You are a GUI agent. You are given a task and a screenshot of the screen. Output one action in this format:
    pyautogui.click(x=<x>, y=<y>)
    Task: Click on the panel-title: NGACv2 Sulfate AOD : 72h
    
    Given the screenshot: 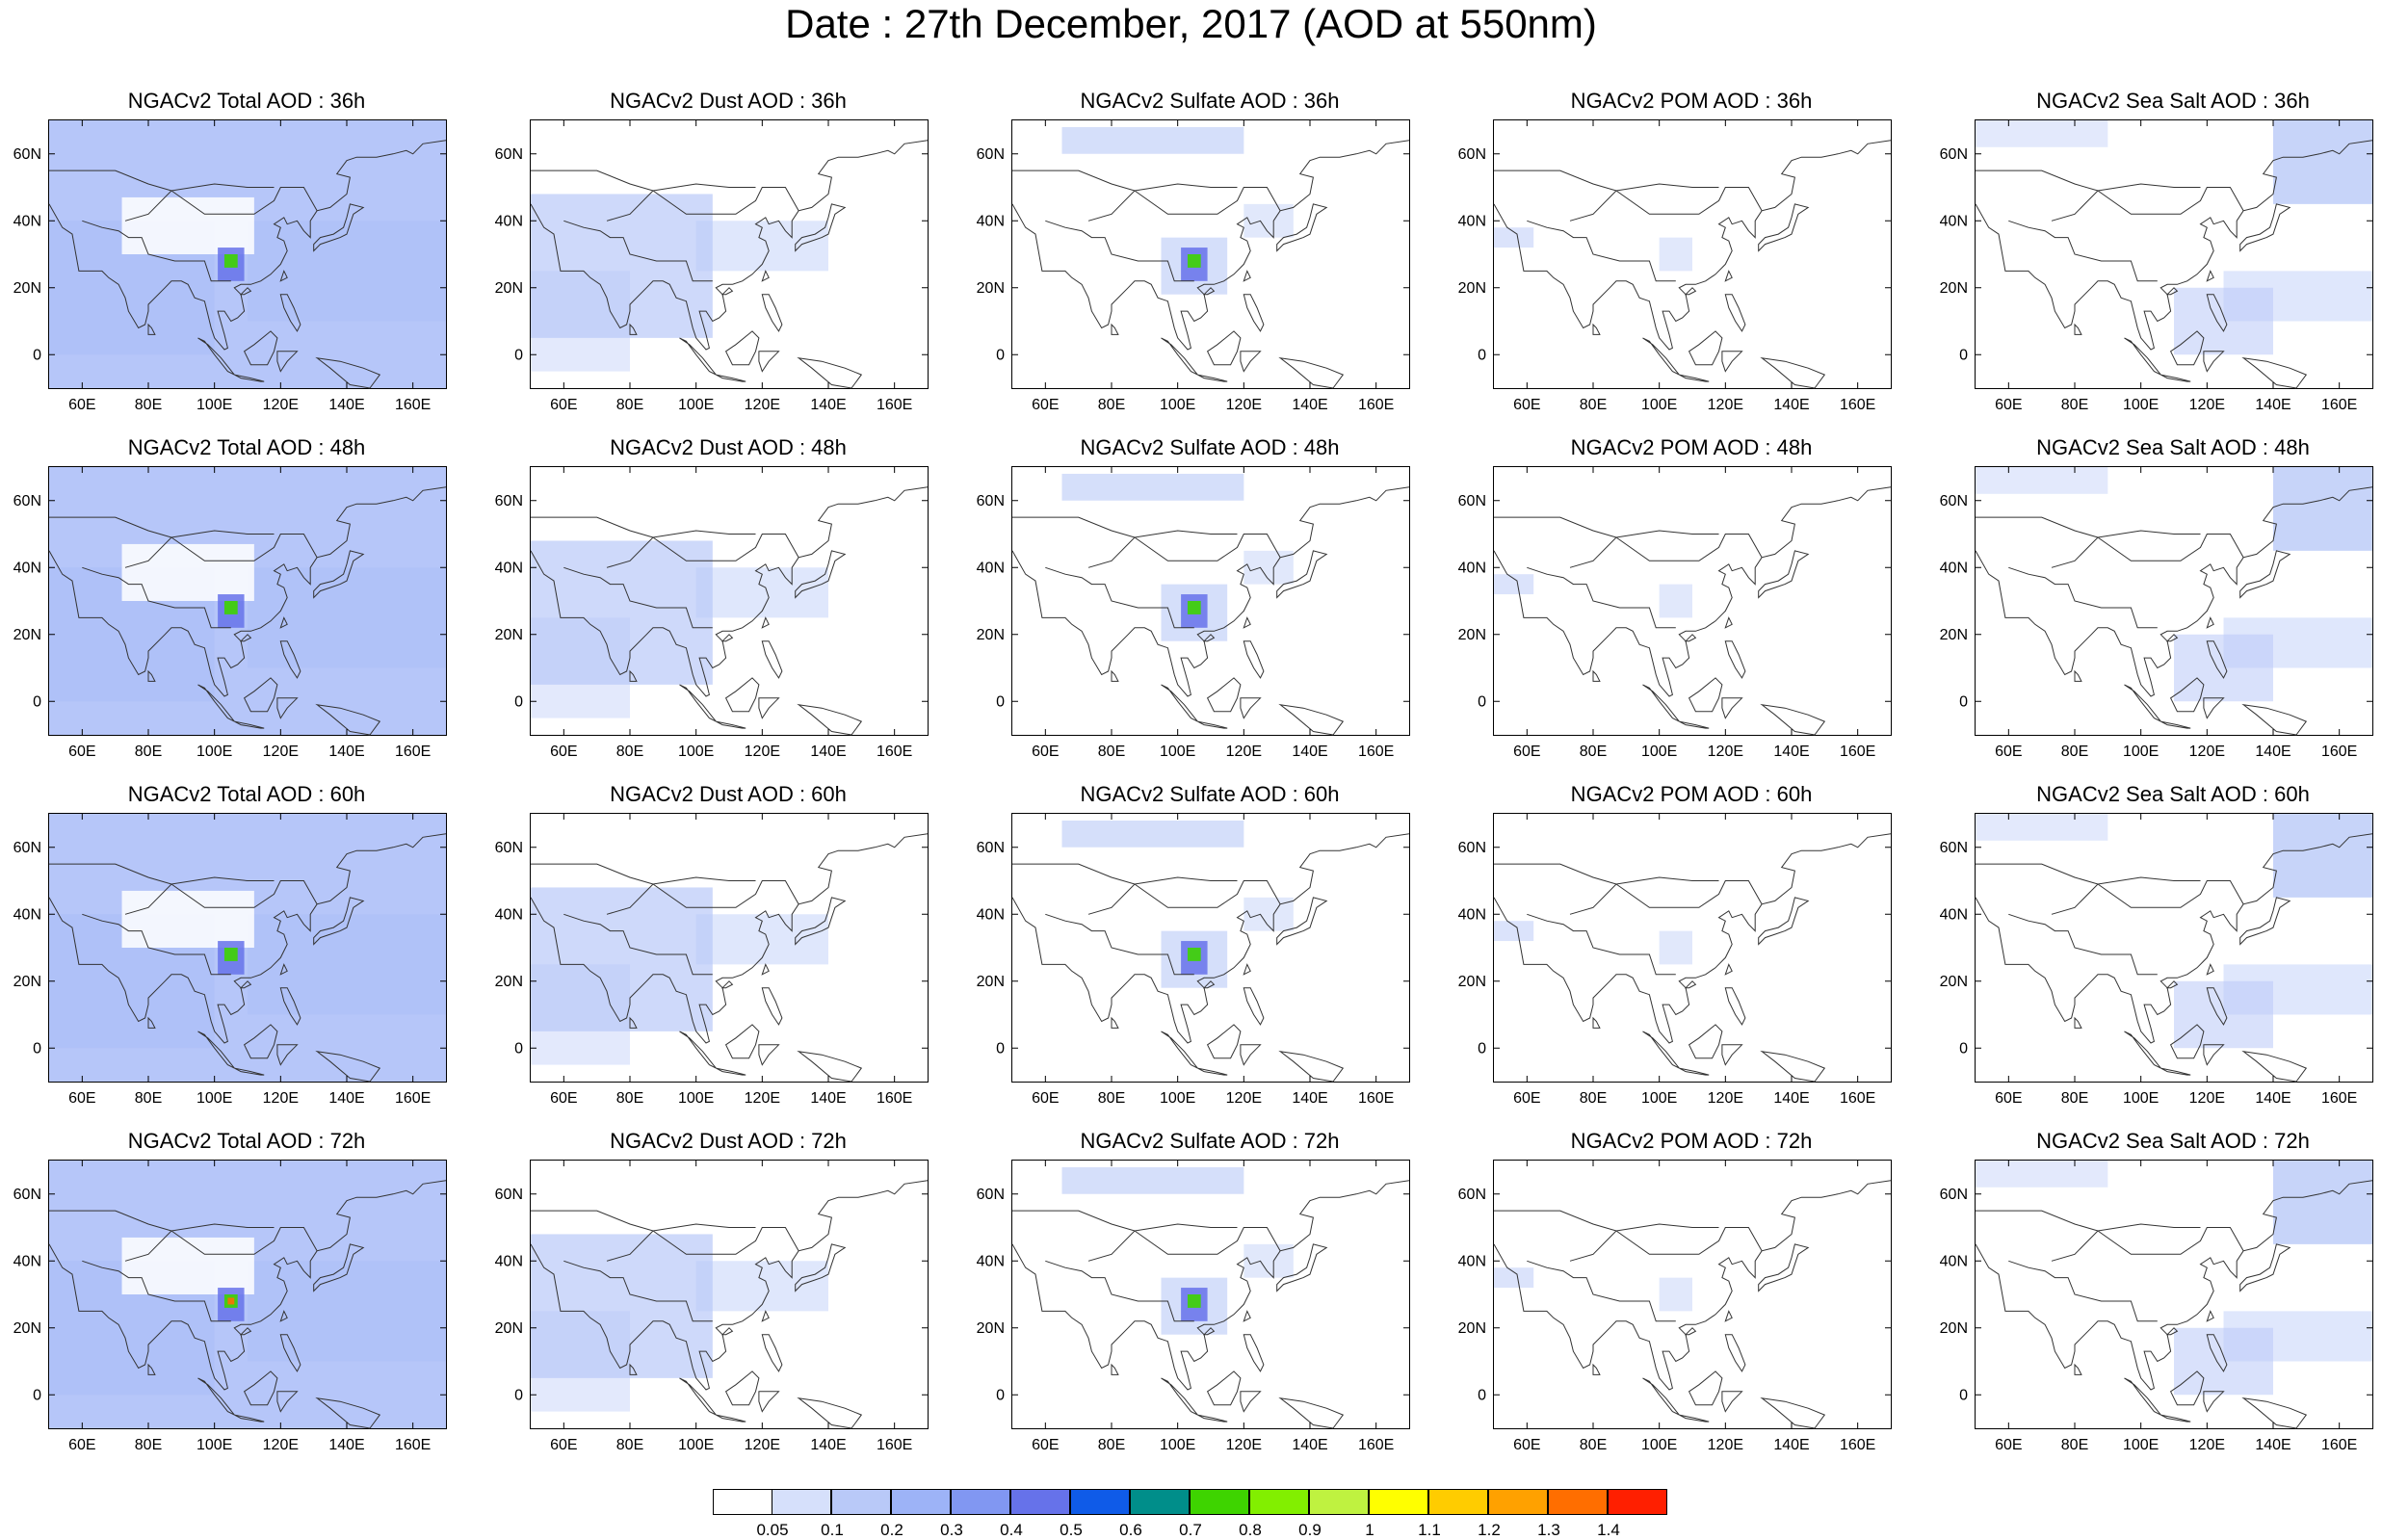 What is the action you would take?
    pyautogui.click(x=1210, y=1141)
    